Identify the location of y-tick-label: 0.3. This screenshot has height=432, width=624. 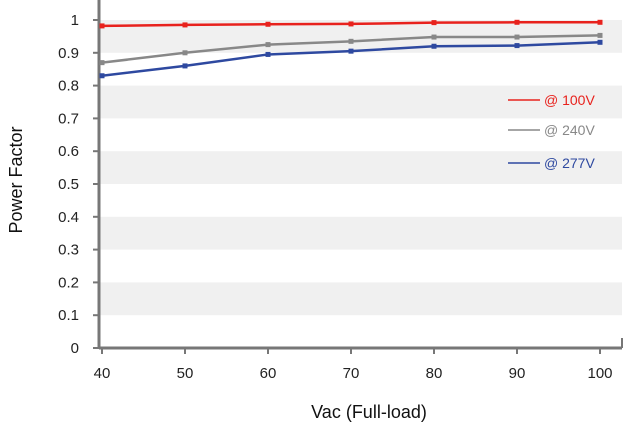
(68, 250).